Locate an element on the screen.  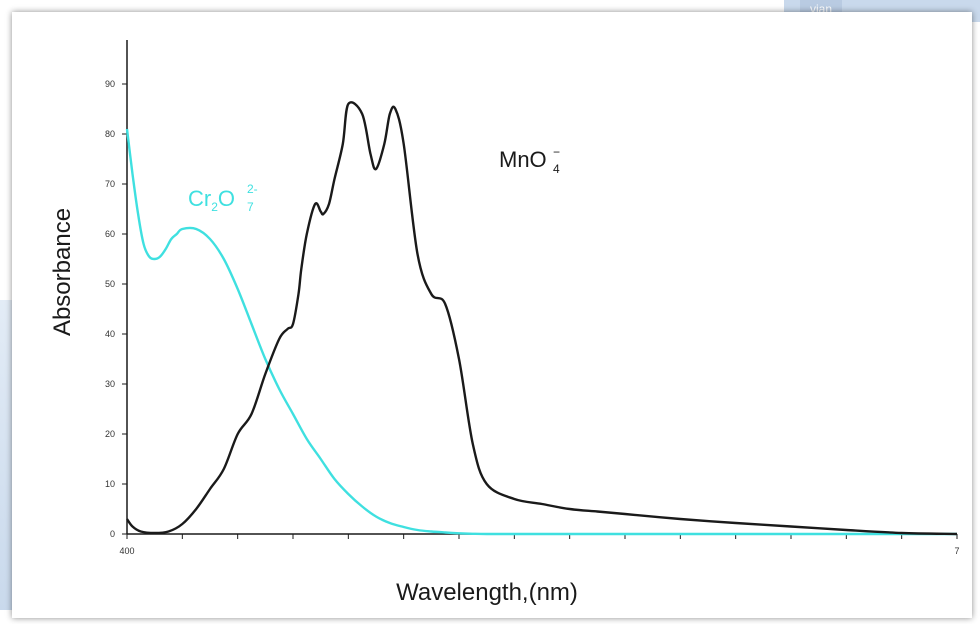
series-label-permanganate: MnO is located at coordinates (523, 159).